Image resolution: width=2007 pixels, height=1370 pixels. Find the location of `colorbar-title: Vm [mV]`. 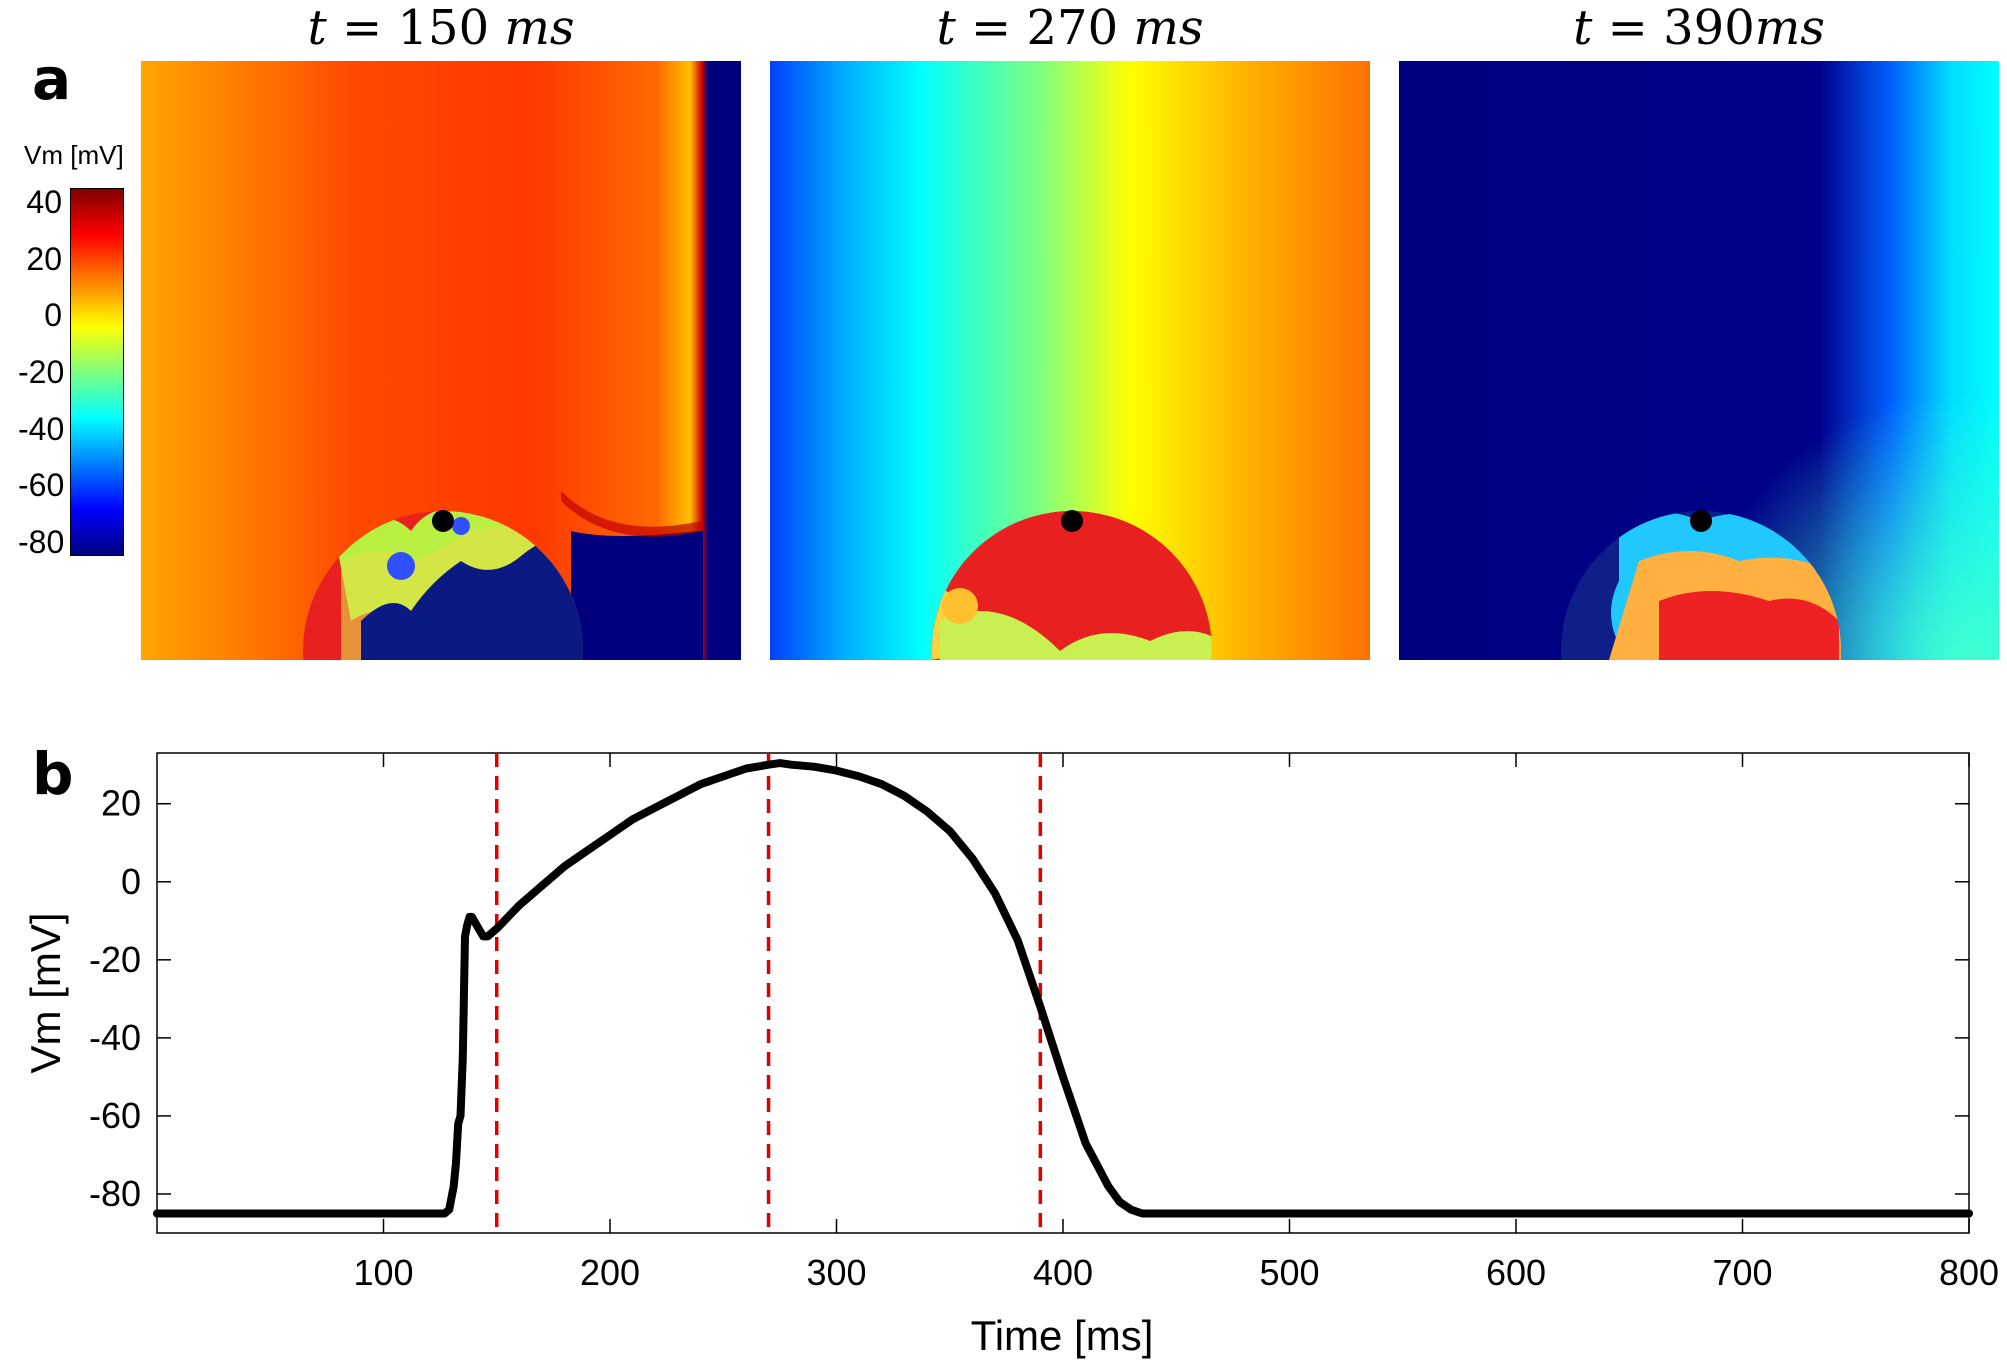

colorbar-title: Vm [mV] is located at coordinates (74, 155).